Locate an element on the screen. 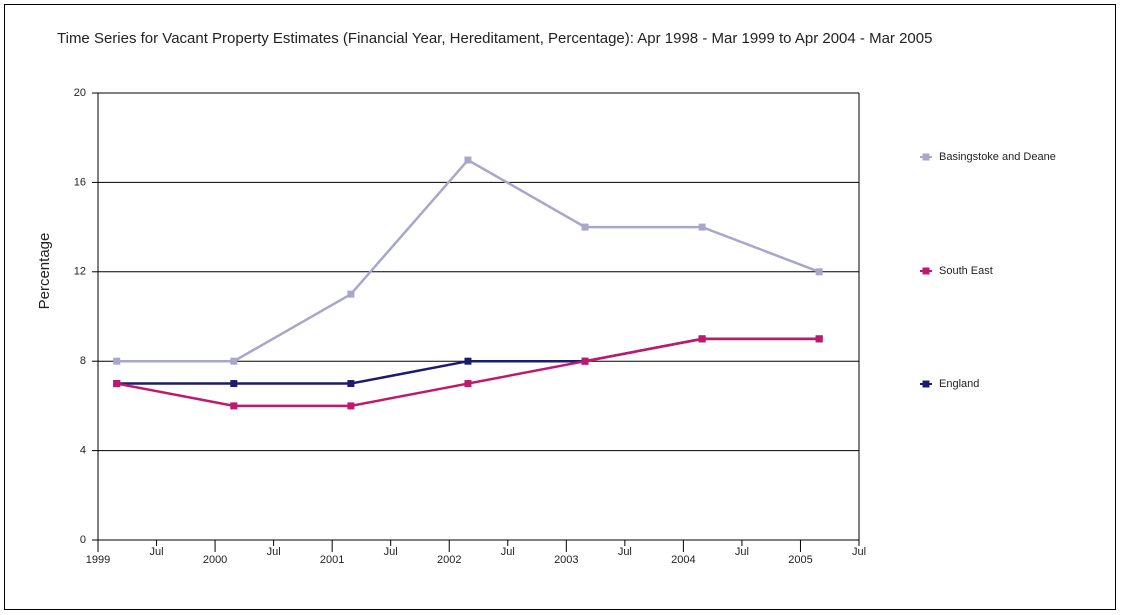  x-tick-label: 2003 is located at coordinates (566, 560).